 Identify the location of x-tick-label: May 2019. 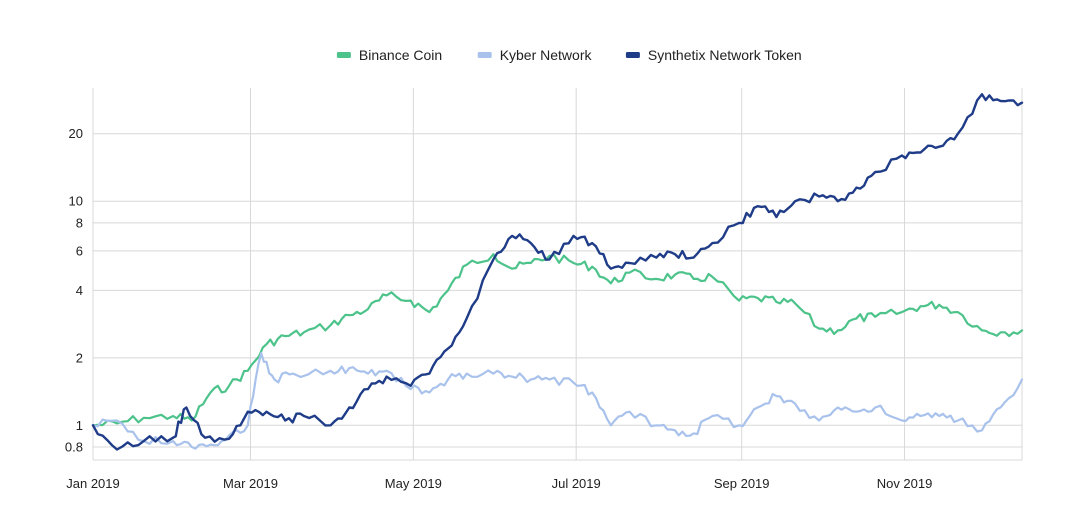
(413, 483).